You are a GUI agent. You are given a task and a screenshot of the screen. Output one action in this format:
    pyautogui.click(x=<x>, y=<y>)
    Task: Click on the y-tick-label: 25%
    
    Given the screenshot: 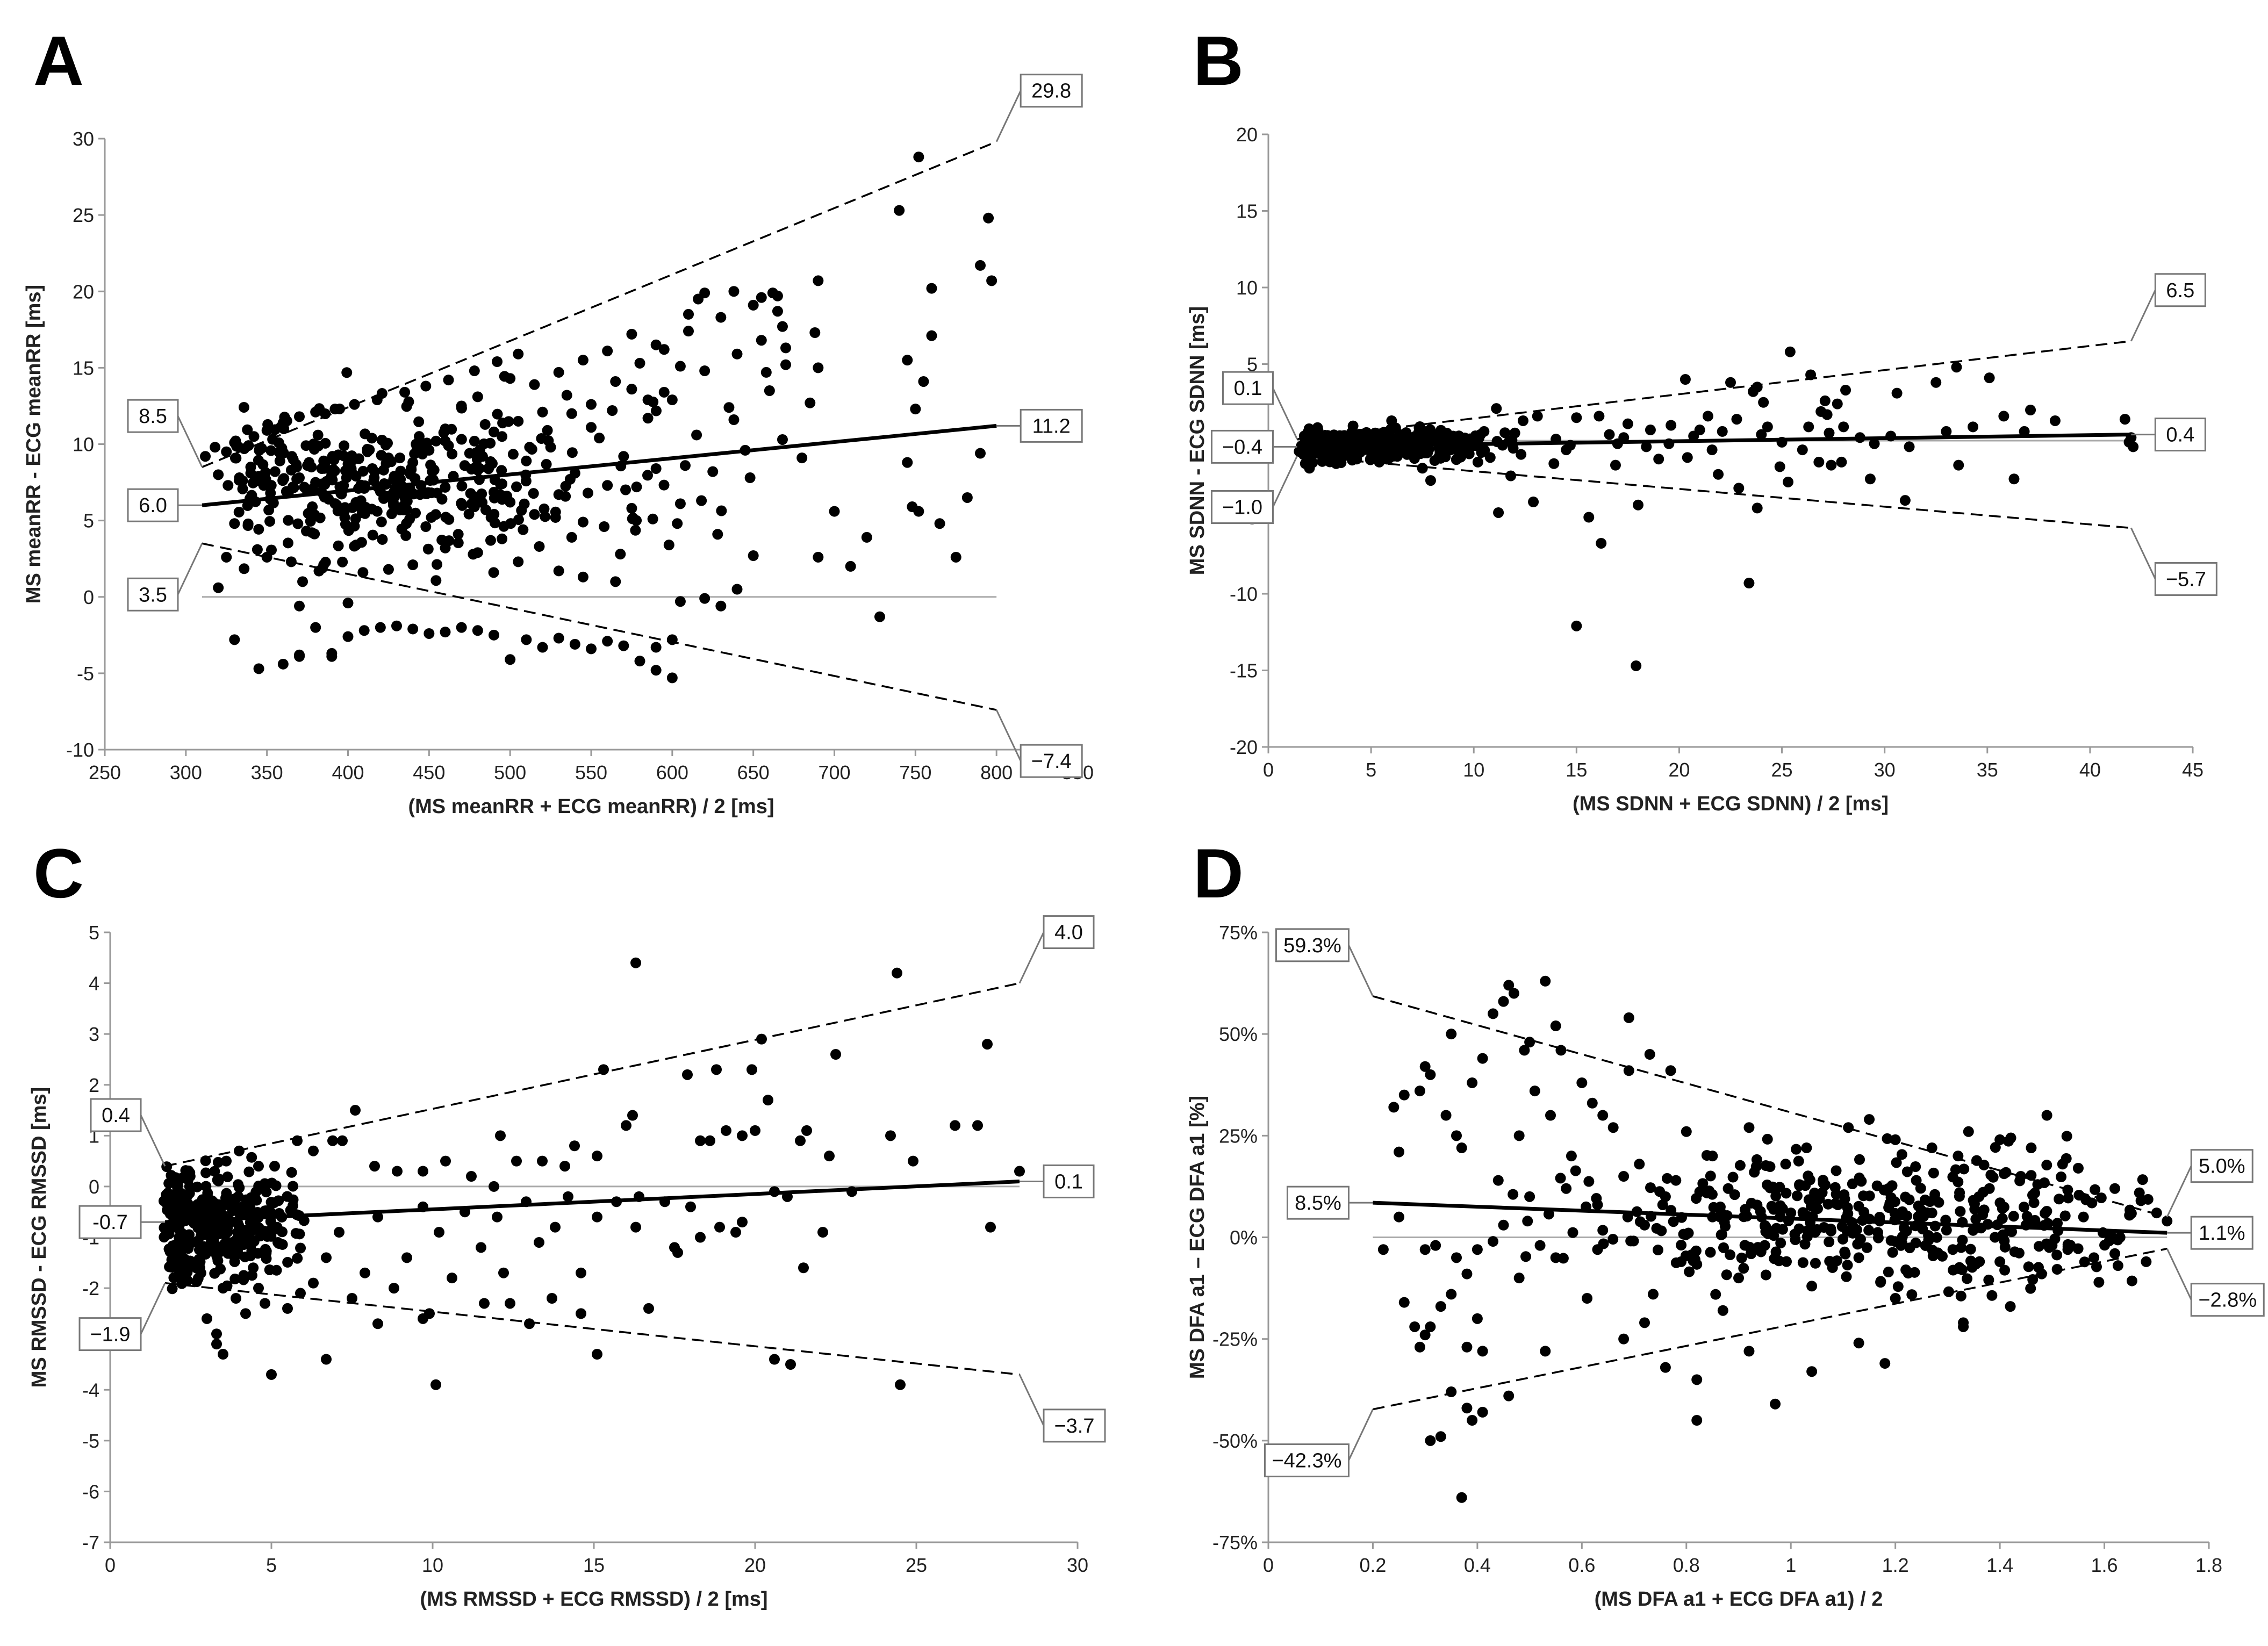 What is the action you would take?
    pyautogui.click(x=1238, y=1136)
    